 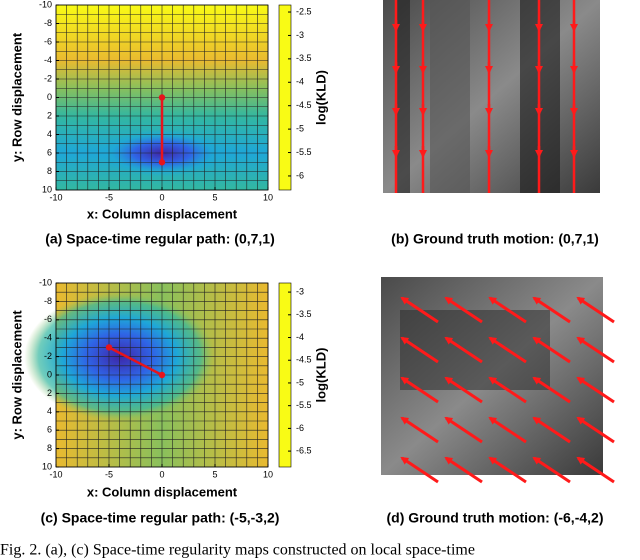 I want to click on caption: (d) Ground truth motion: (-6,-4,2), so click(x=495, y=518).